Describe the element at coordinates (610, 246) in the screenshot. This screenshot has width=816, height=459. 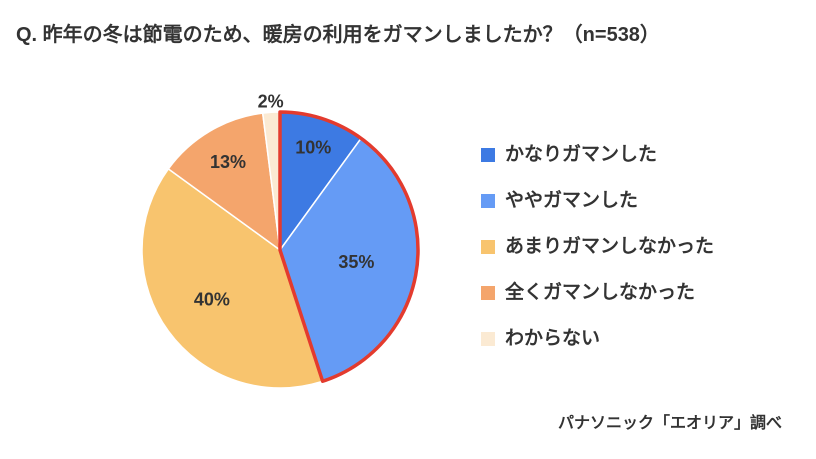
I see `legend-label-did-not-endure-much: あまりガマンしなかった` at that location.